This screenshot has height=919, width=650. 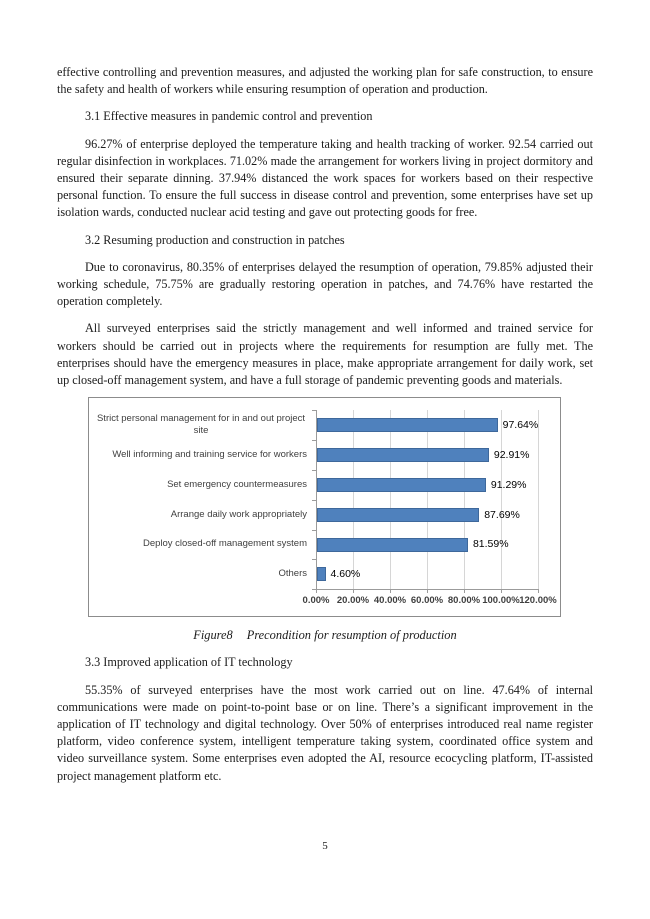 I want to click on chart-category-label: Deploy closed-off management system, so click(x=201, y=545).